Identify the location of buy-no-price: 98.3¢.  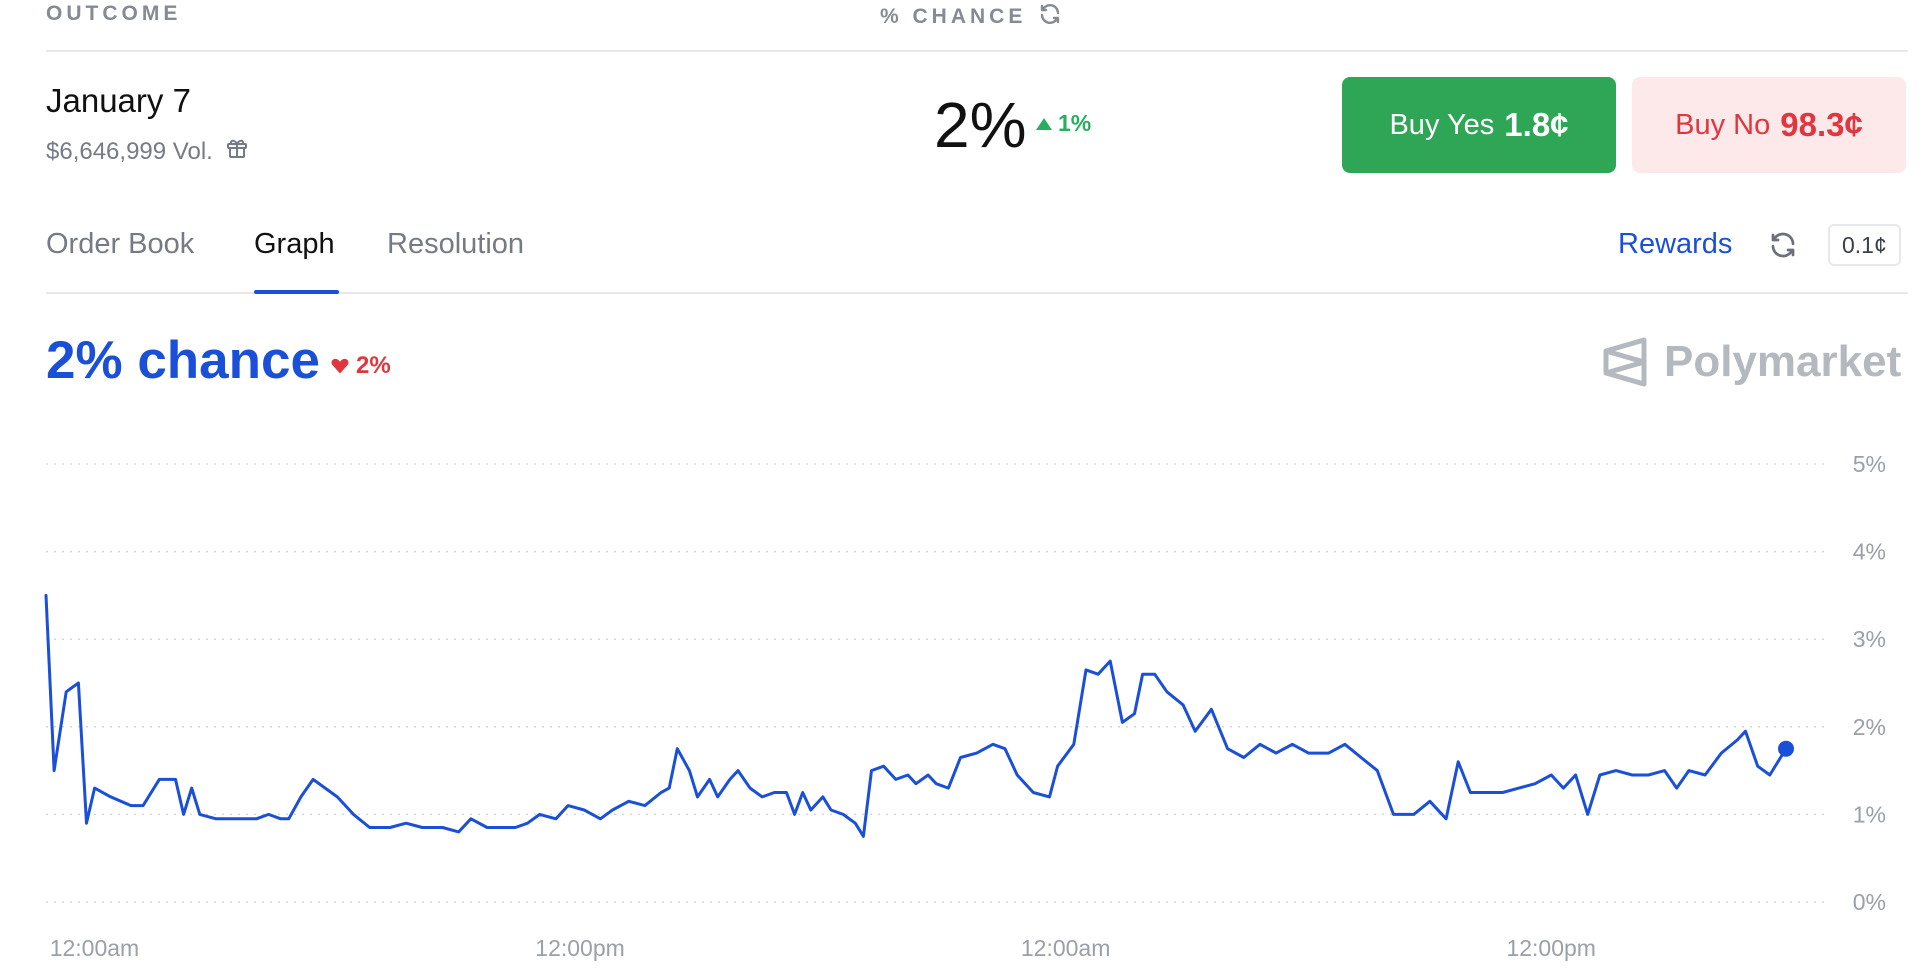
(1821, 124).